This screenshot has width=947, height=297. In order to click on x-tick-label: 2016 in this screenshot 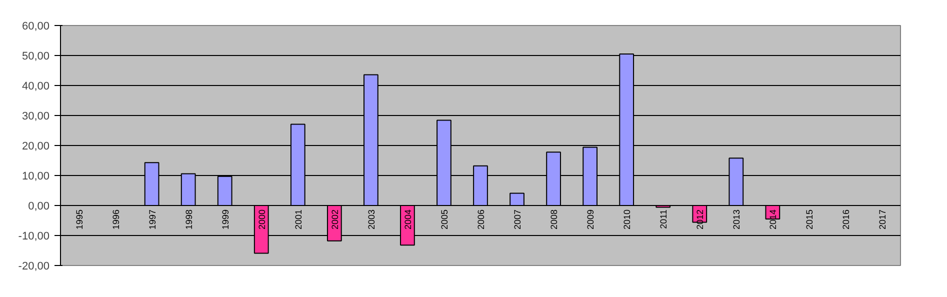, I will do `click(846, 219)`.